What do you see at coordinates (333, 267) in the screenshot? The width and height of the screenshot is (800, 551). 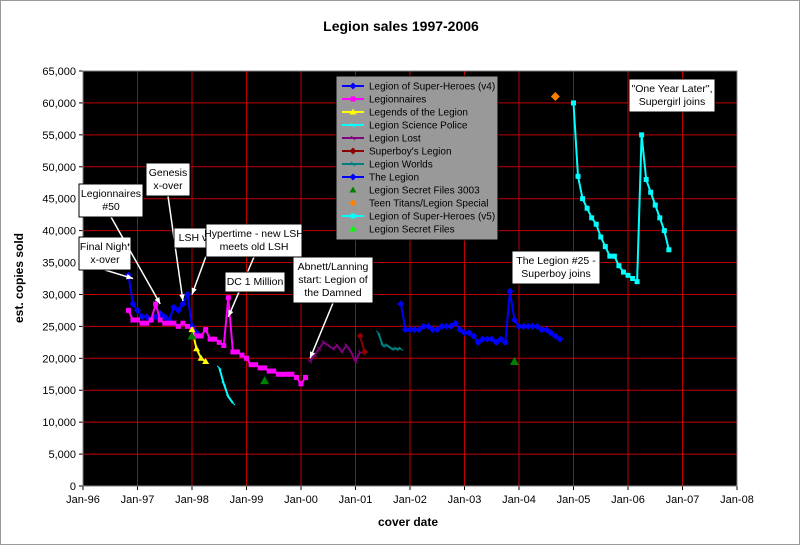 I see `annotation-text: Abnett/Lanning` at bounding box center [333, 267].